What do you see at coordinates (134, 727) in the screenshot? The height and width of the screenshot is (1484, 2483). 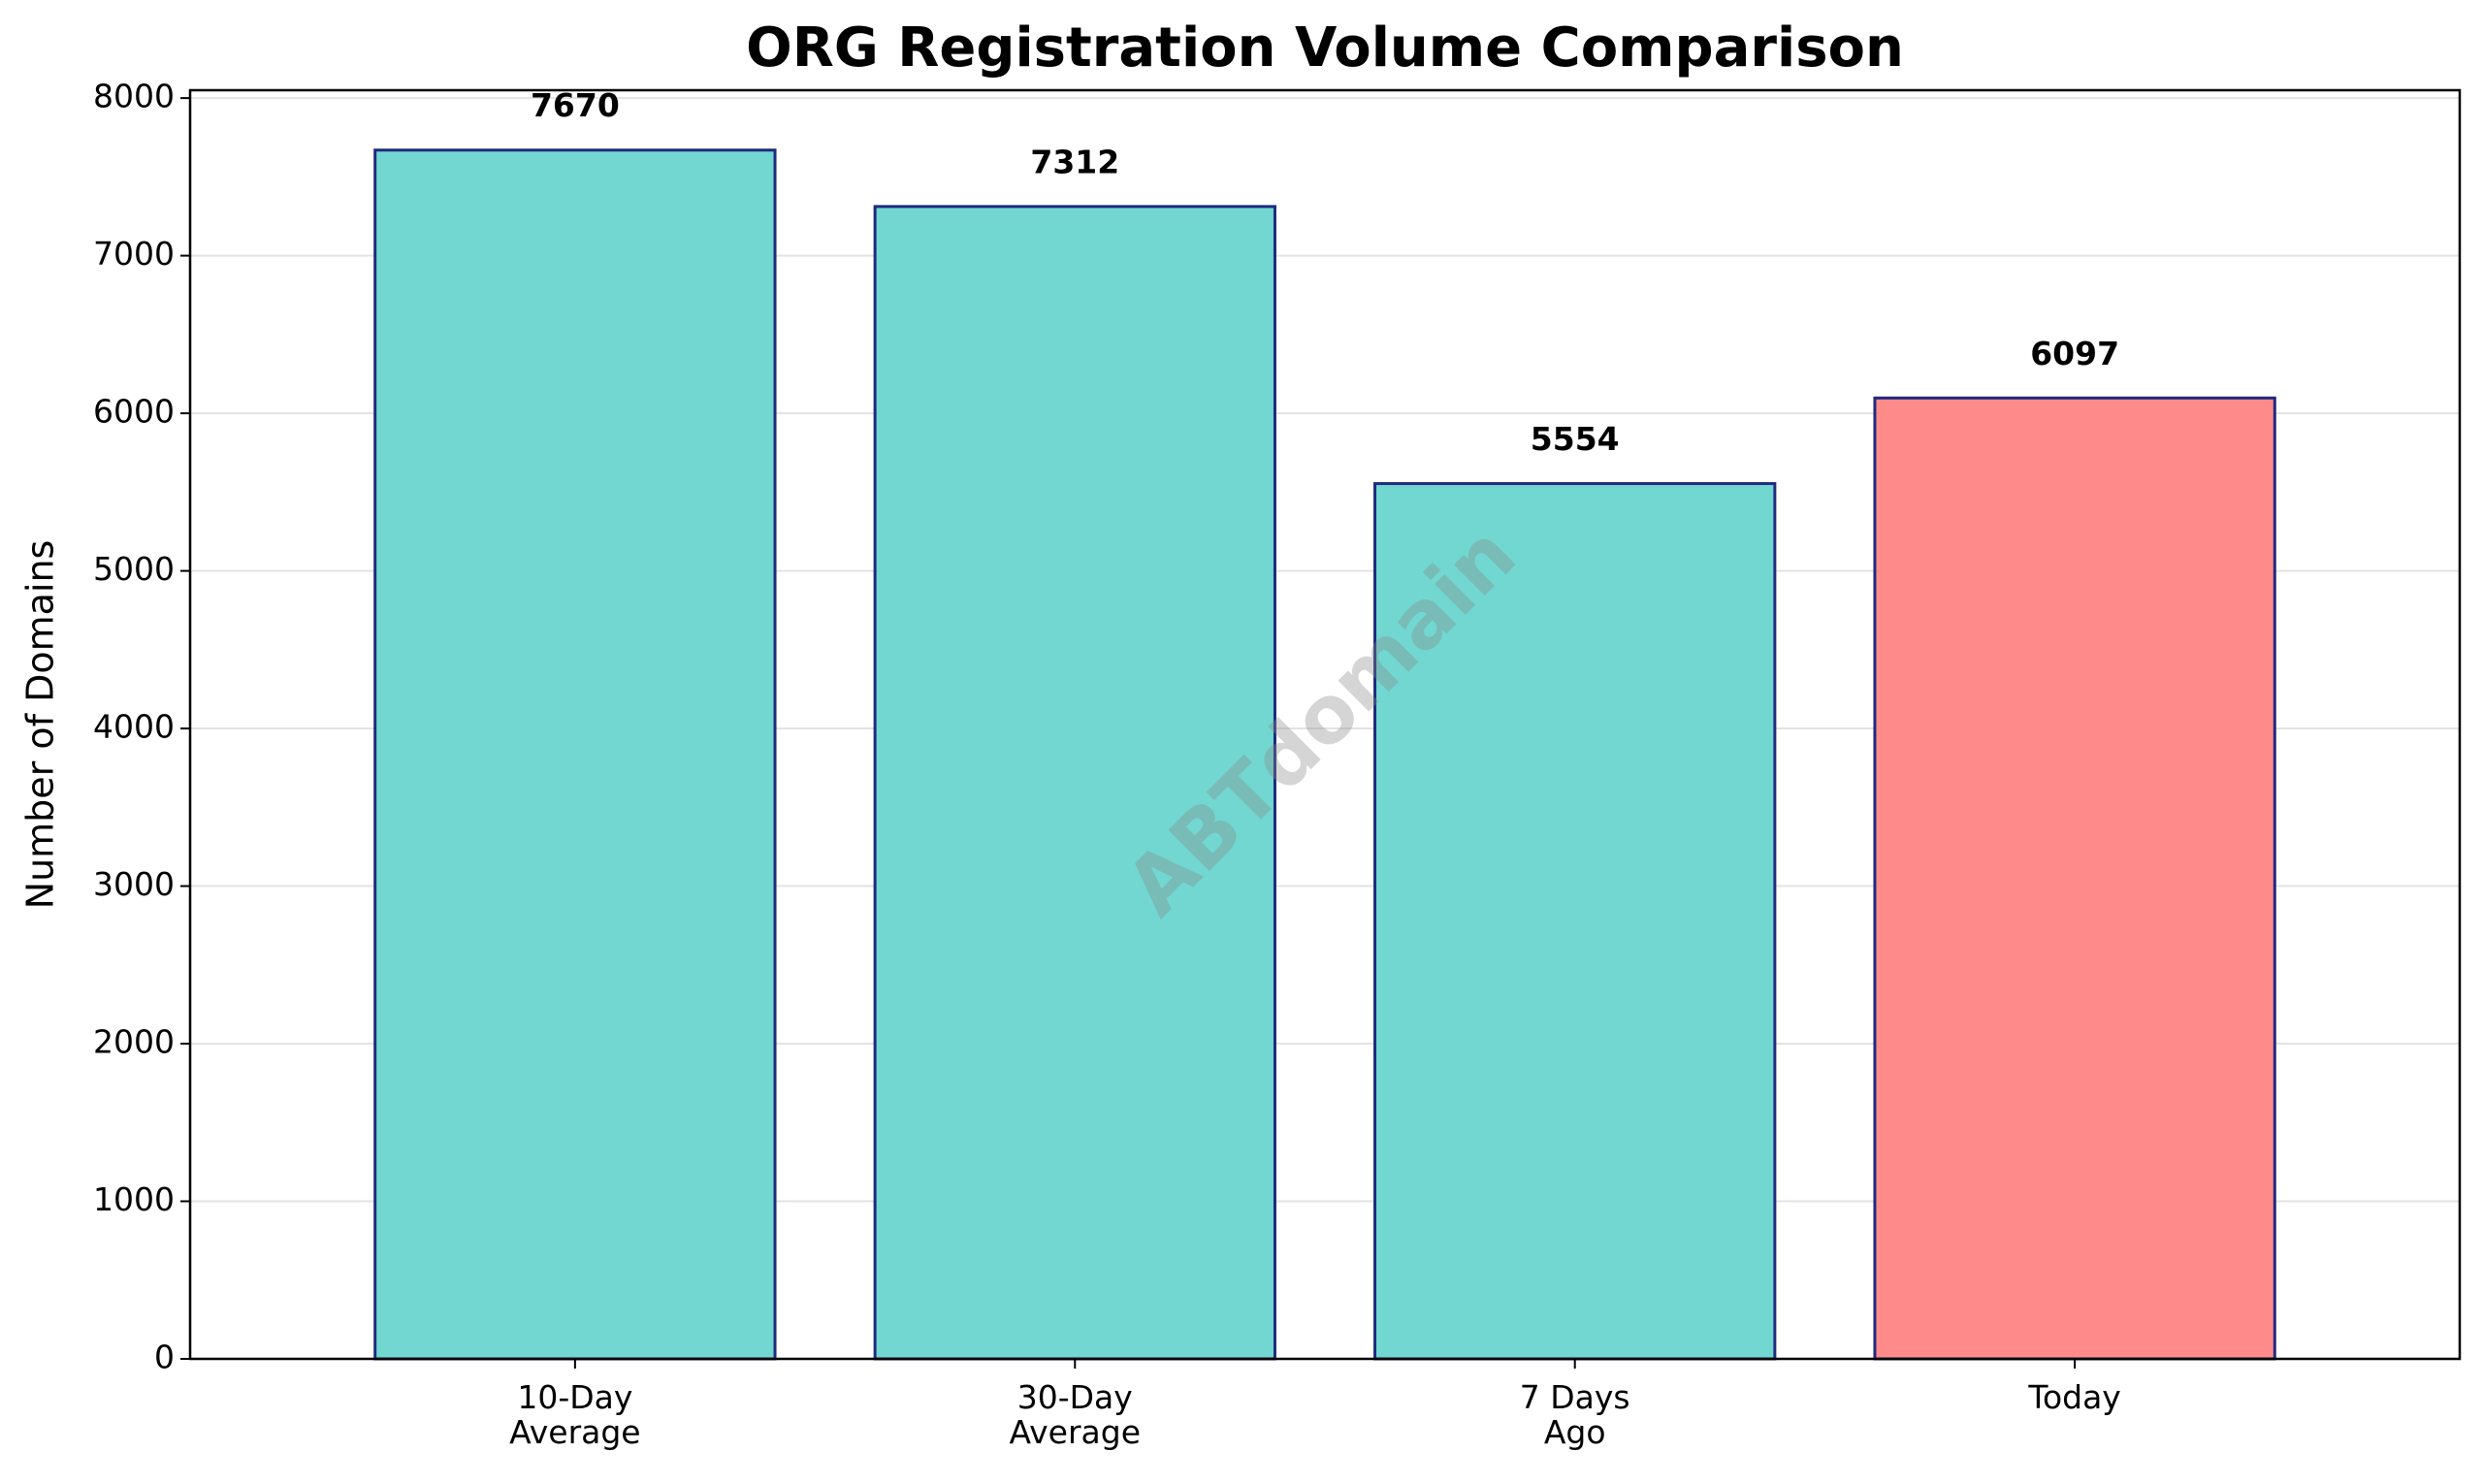 I see `y-tick-label: 4000` at bounding box center [134, 727].